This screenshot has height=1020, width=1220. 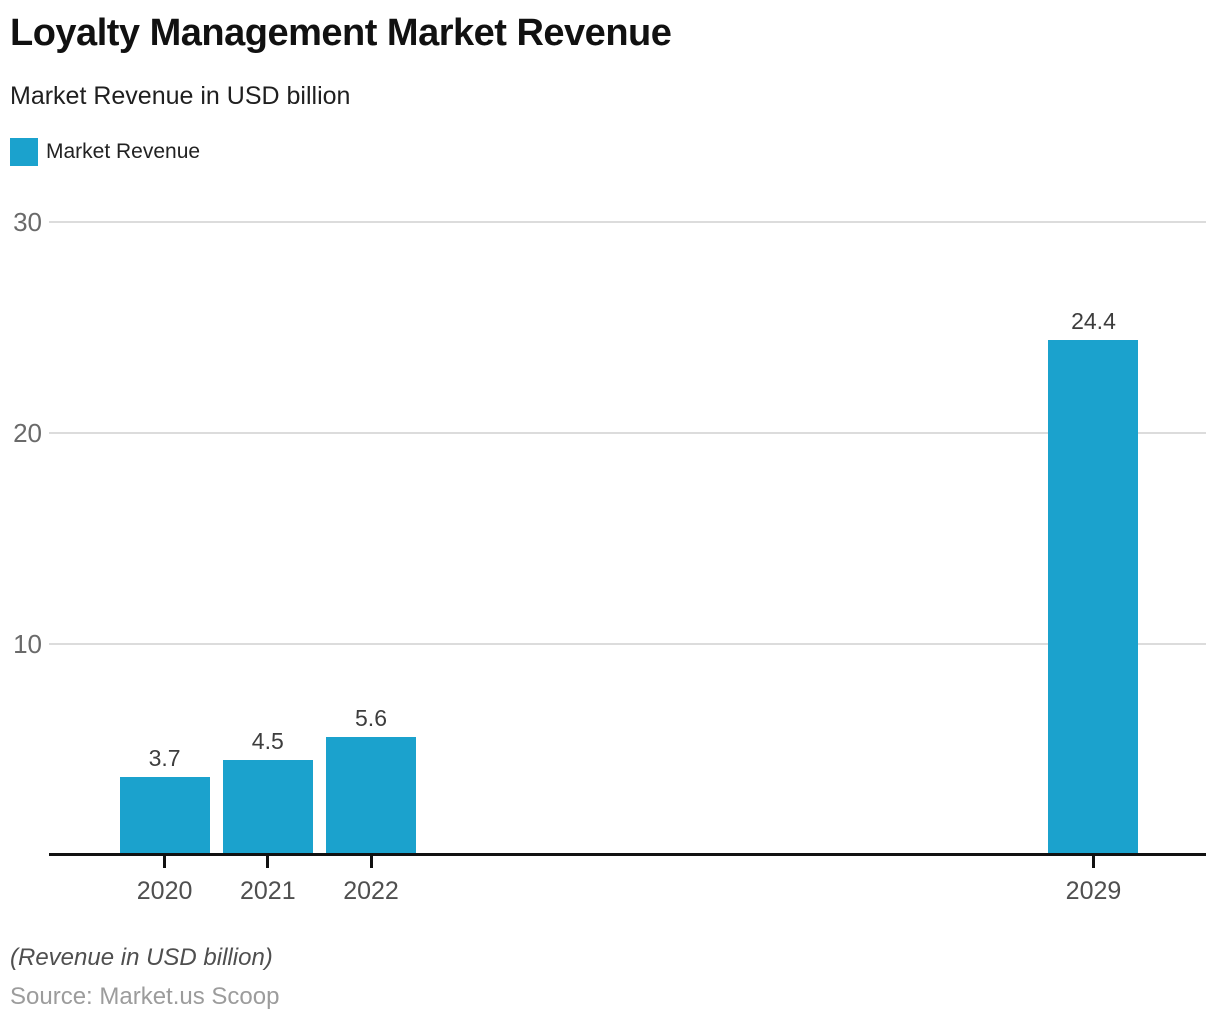 What do you see at coordinates (267, 891) in the screenshot?
I see `x-axis-tick-label: 2021` at bounding box center [267, 891].